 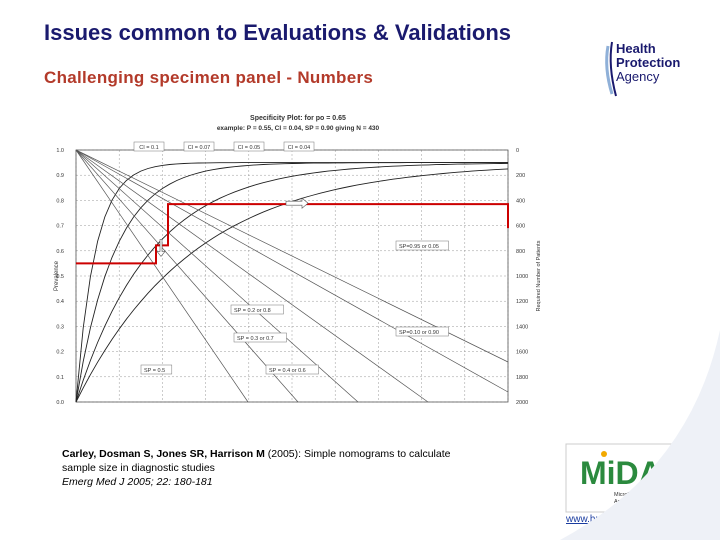 I want to click on hpa-logo: Health Protection Agency, so click(x=650, y=69).